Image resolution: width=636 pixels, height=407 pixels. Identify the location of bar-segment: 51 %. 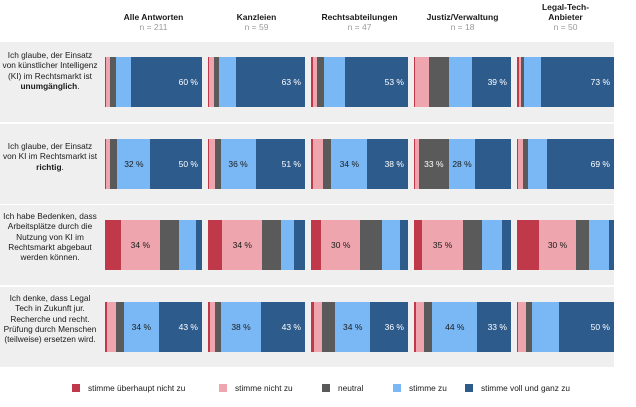
(280, 164).